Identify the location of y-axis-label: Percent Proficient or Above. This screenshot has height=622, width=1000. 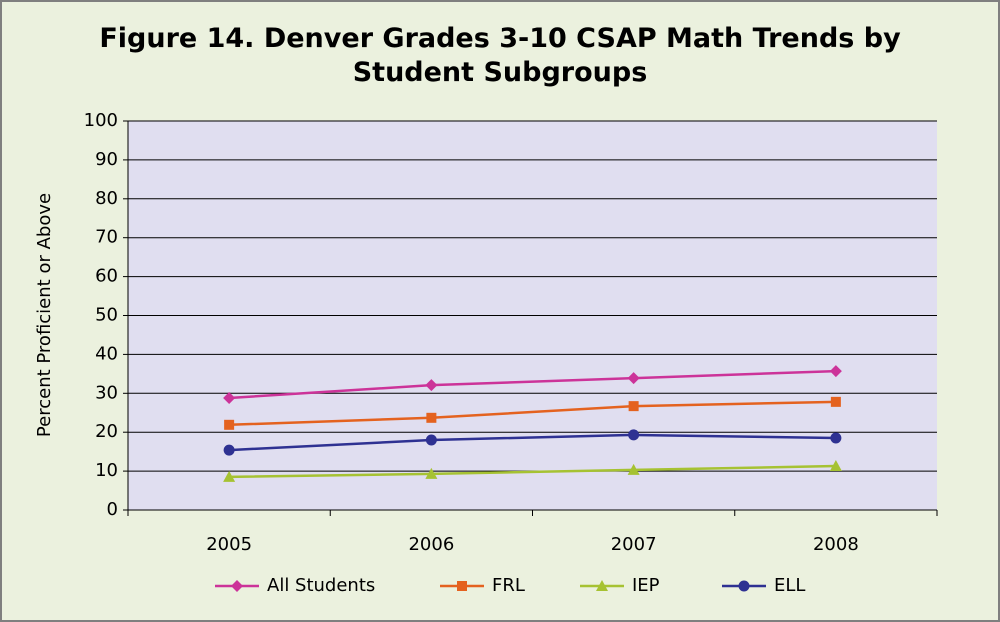
(44, 315).